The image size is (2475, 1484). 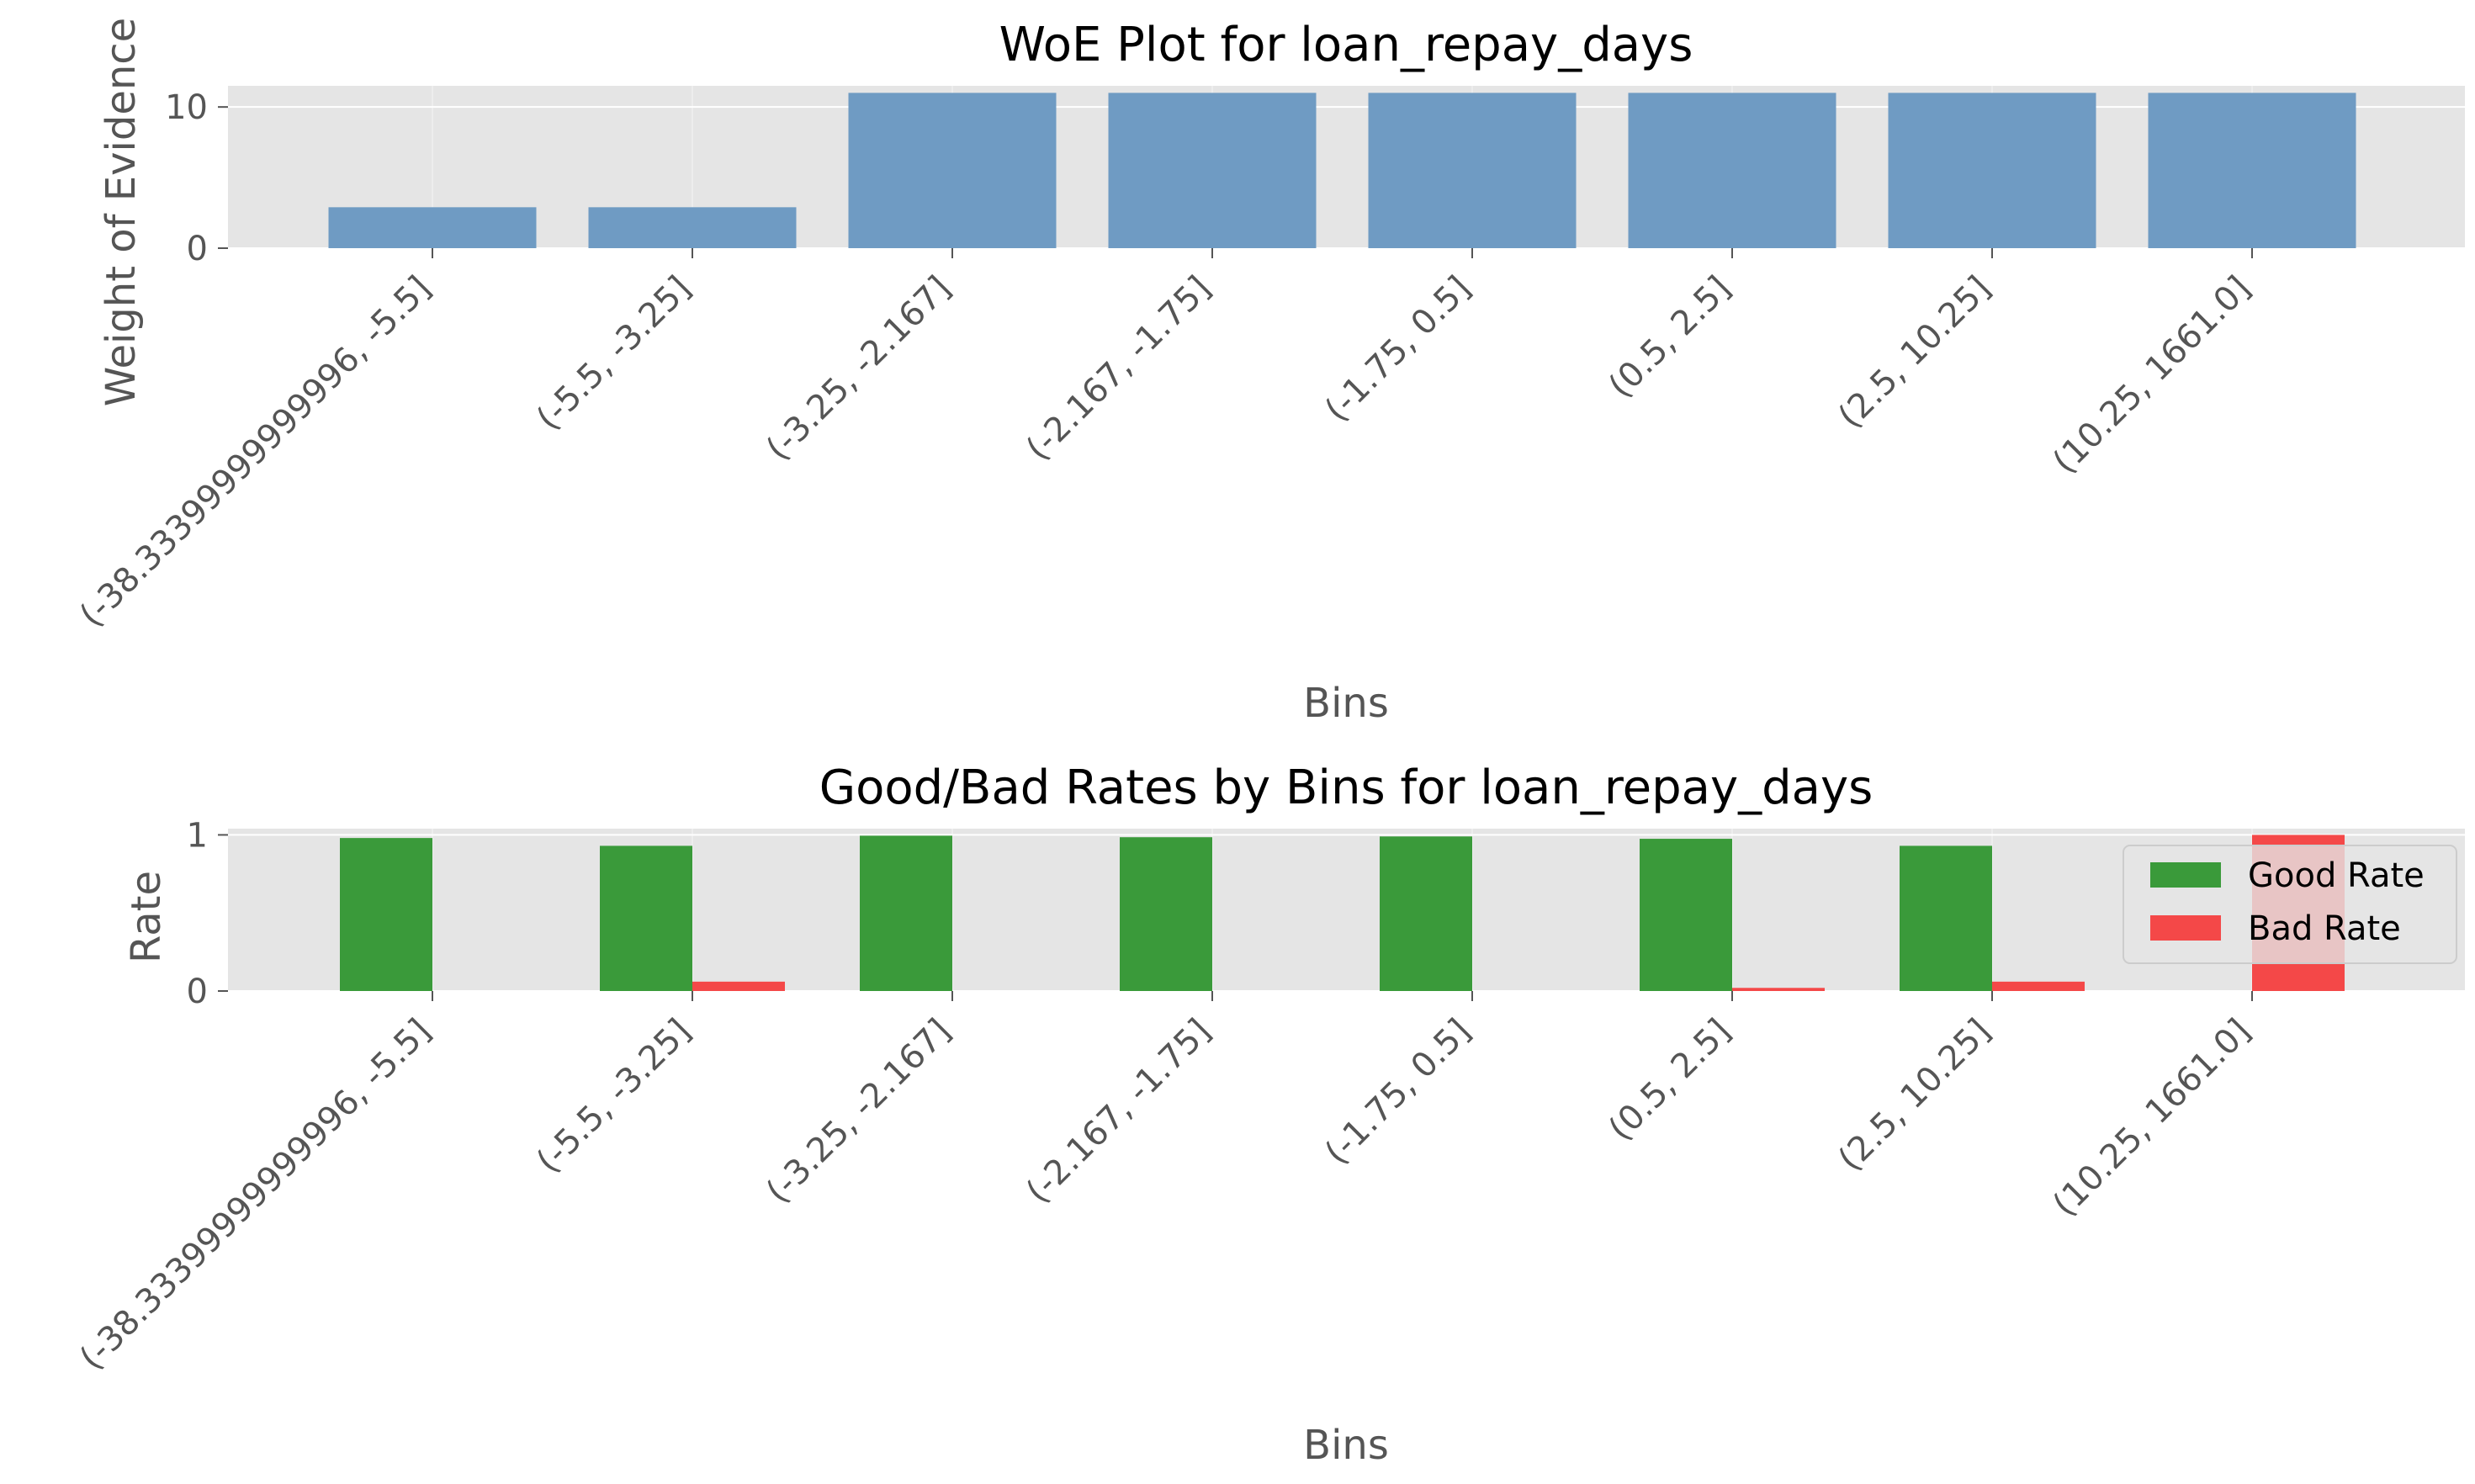 I want to click on legend-label-good-rate: Good Rate, so click(x=2337, y=876).